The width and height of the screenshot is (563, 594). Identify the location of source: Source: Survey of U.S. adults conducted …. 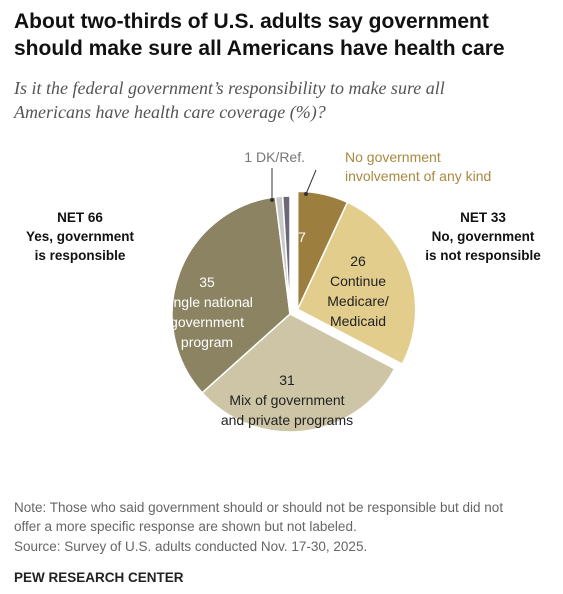
(190, 546).